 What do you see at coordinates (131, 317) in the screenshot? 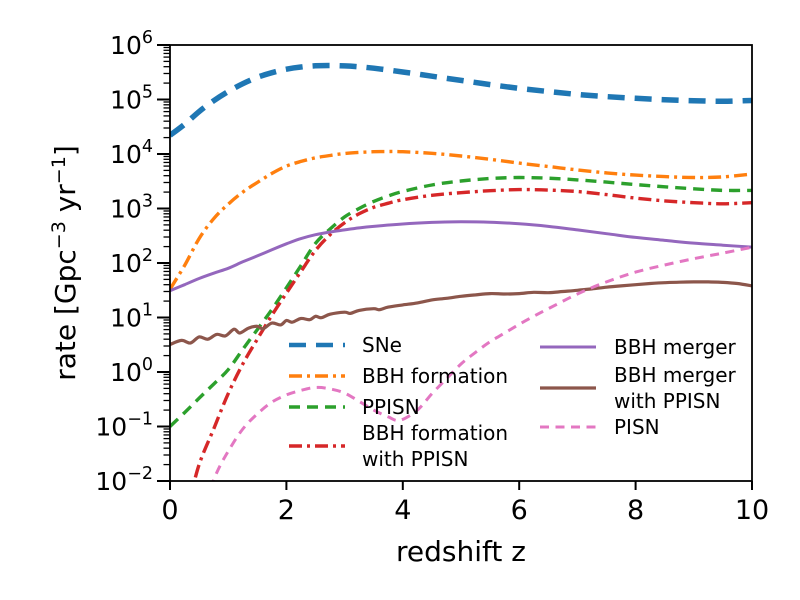
I see `y-tick-label: 10¹` at bounding box center [131, 317].